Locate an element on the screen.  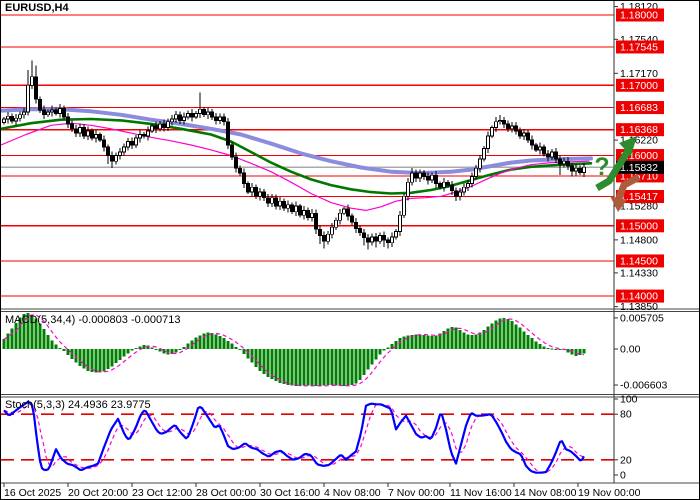
stoch-scale-label: 100 is located at coordinates (629, 400).